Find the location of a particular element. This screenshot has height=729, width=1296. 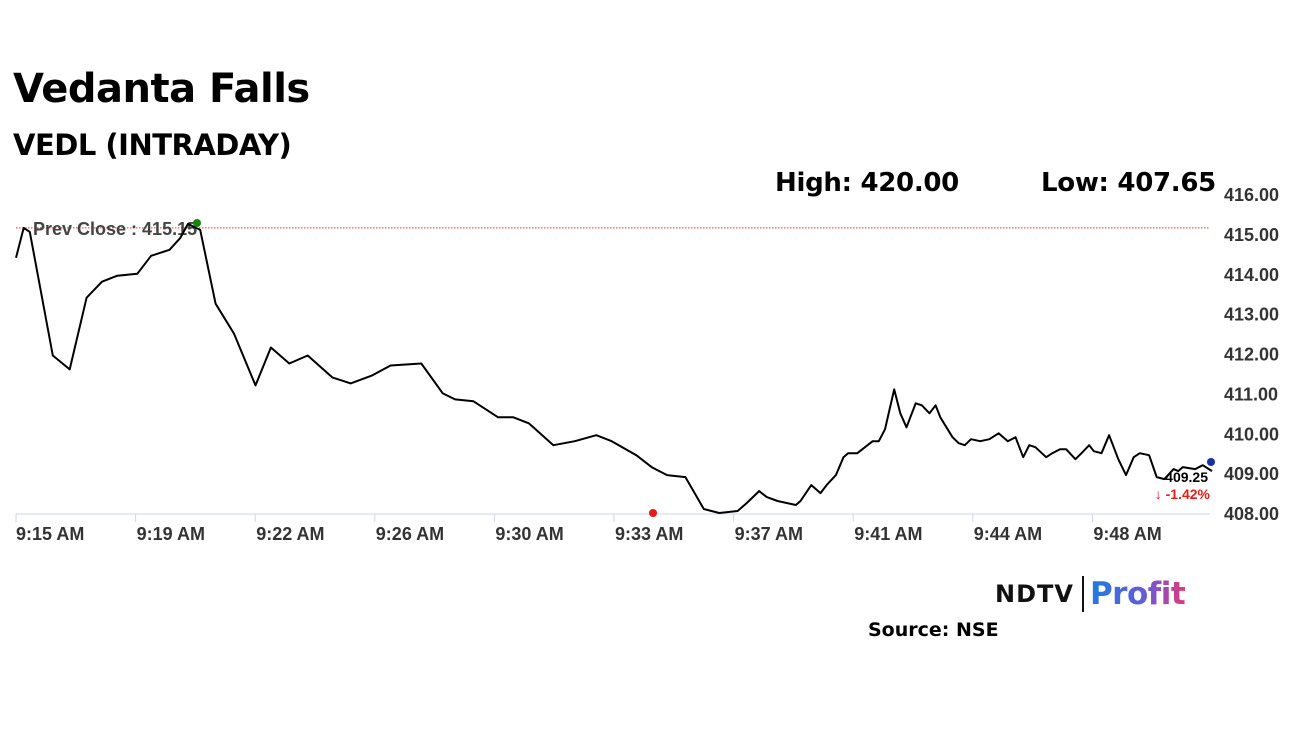

ndtv-profit-logo: NDTV Profit is located at coordinates (1090, 594).